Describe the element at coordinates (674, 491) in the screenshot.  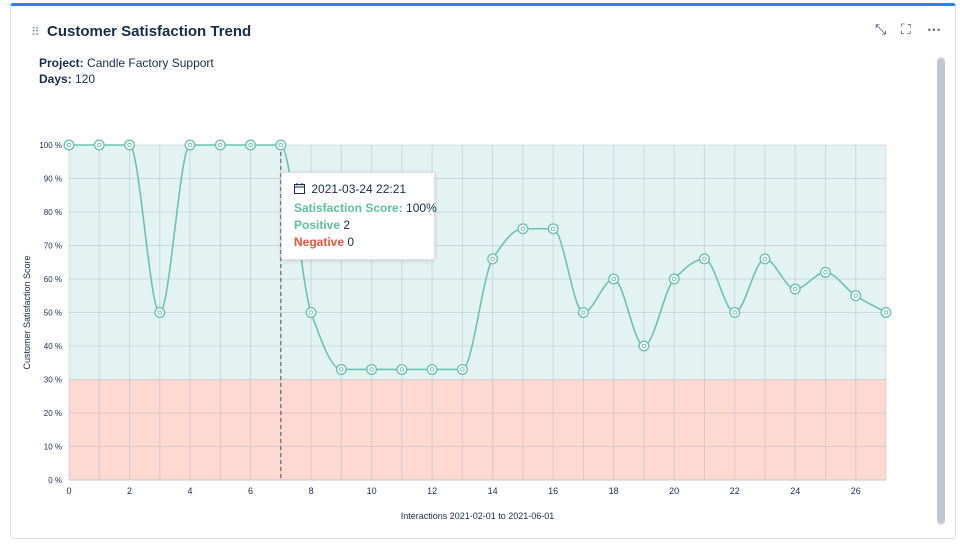
I see `x-tick-label: 20` at that location.